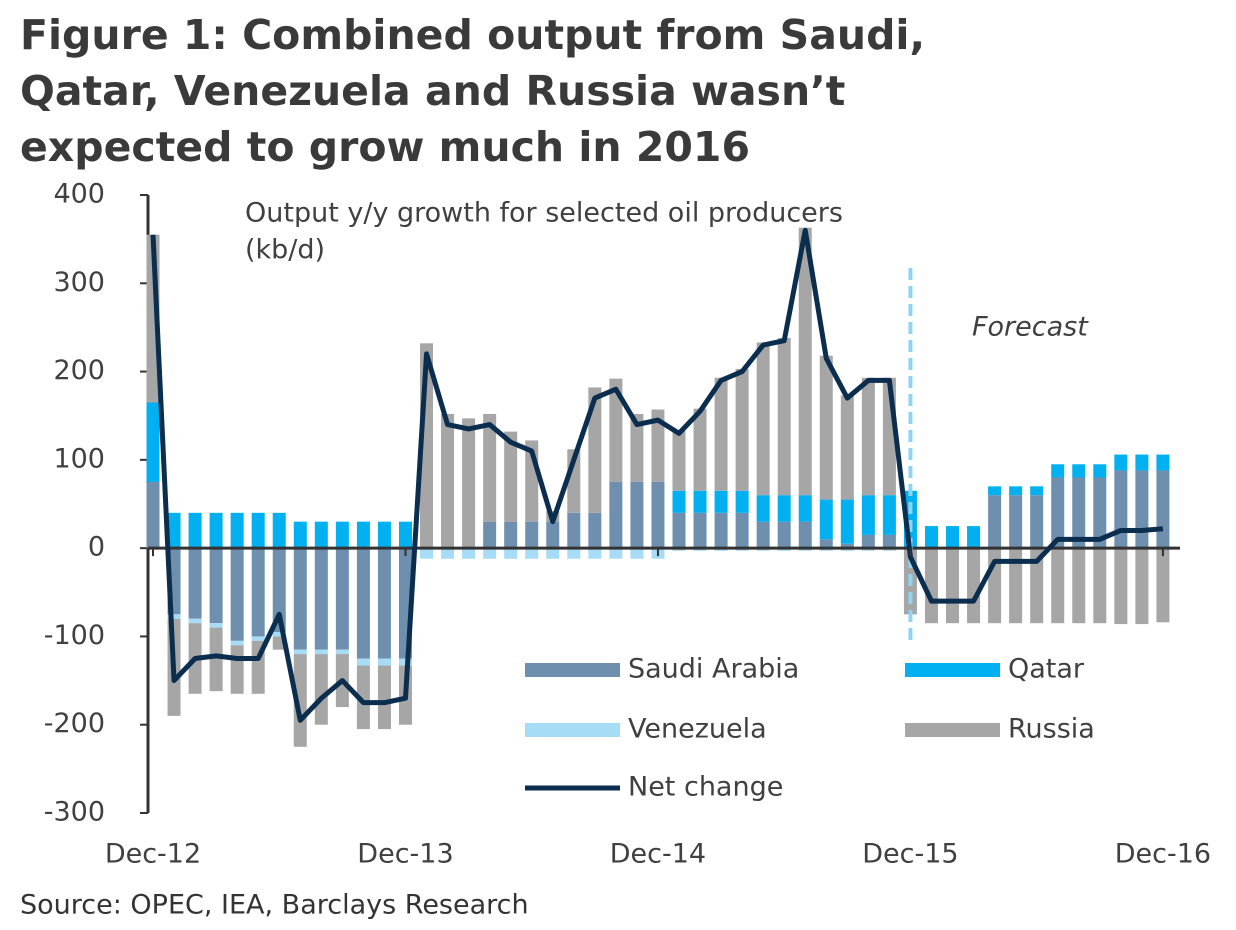  What do you see at coordinates (405, 854) in the screenshot?
I see `x-tick-label: Dec-13` at bounding box center [405, 854].